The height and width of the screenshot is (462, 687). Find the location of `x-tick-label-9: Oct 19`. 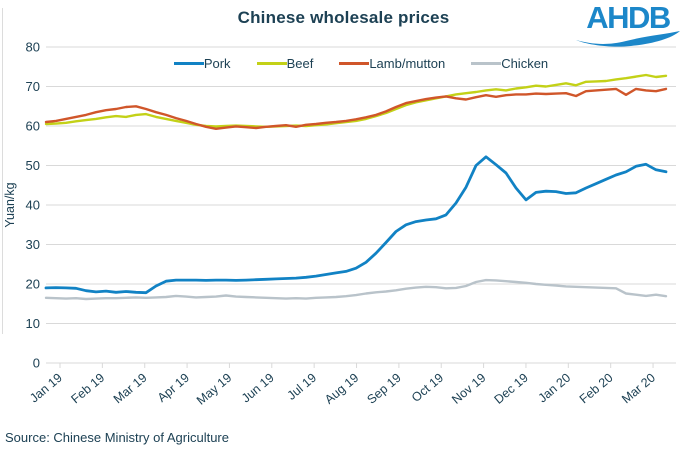

x-tick-label-9: Oct 19 is located at coordinates (427, 388).